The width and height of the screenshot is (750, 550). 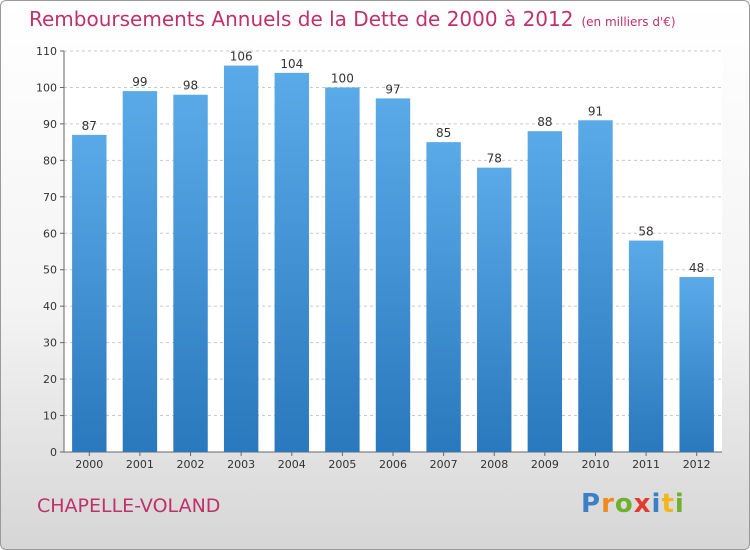 What do you see at coordinates (139, 82) in the screenshot?
I see `bar-value-label: 99` at bounding box center [139, 82].